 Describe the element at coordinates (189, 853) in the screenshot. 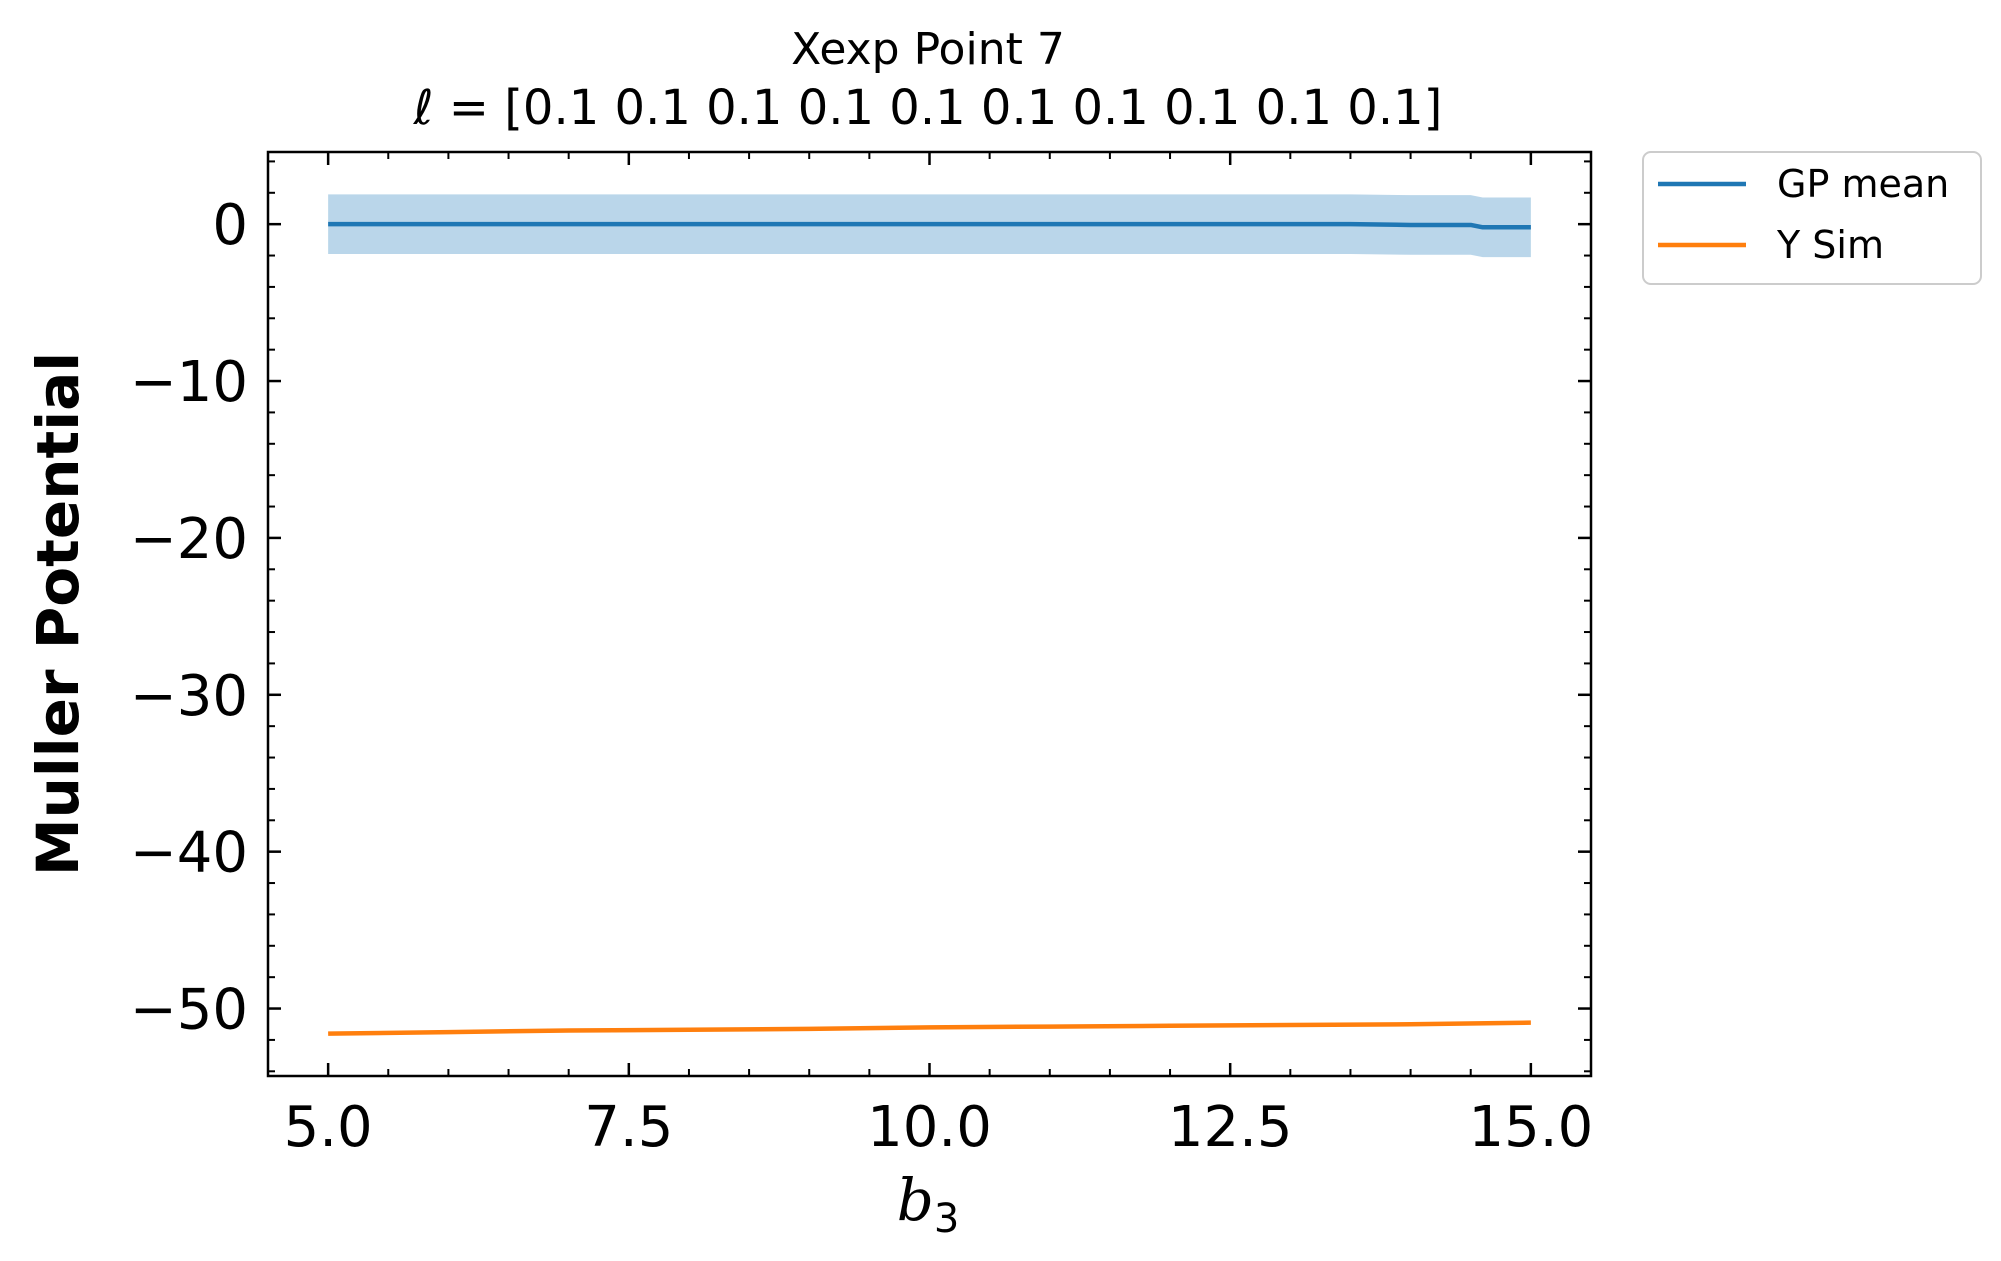

I see `y-tick-label: −40` at that location.